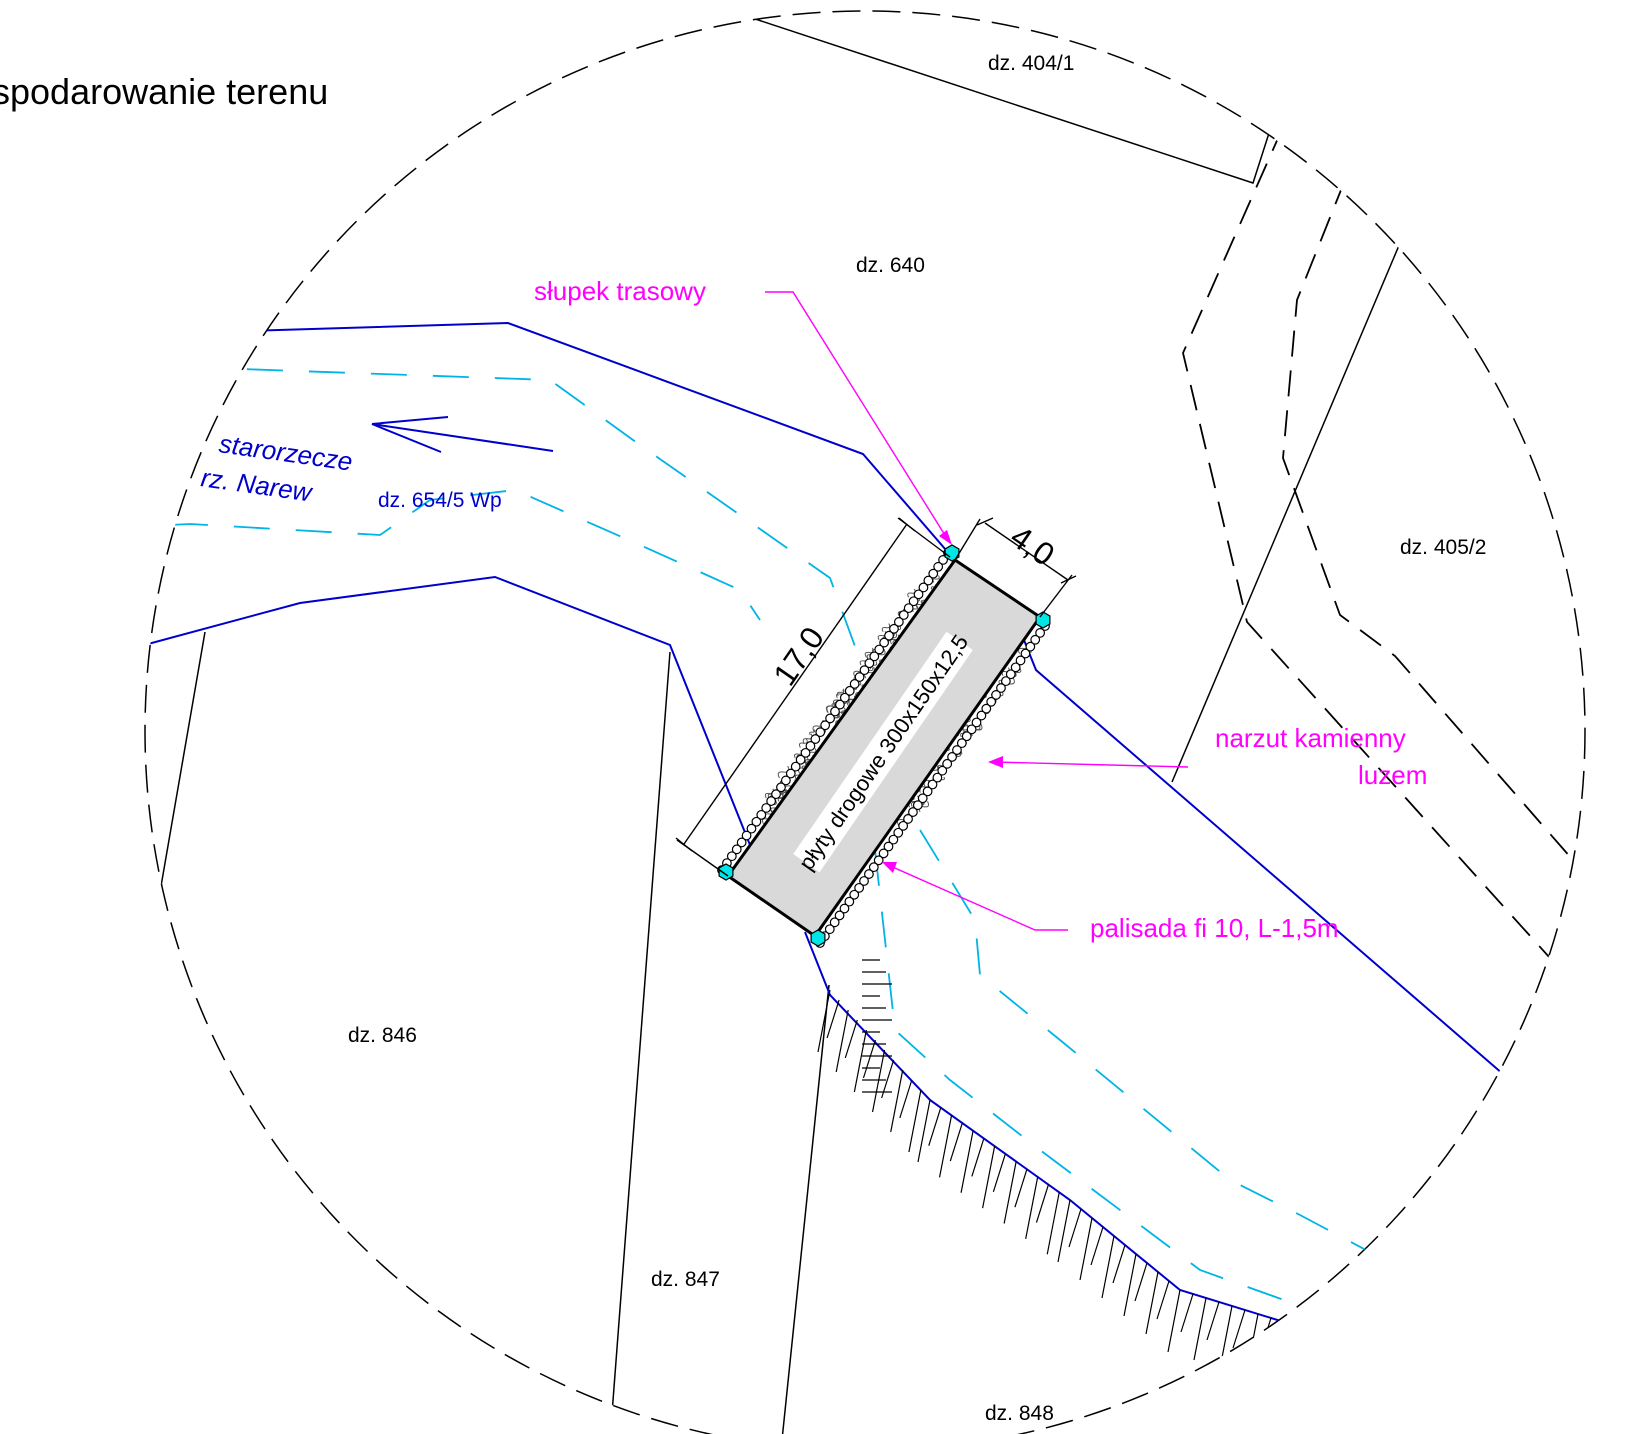 The image size is (1636, 1434). What do you see at coordinates (164, 91) in the screenshot?
I see `page-title: spodarowanie terenu` at bounding box center [164, 91].